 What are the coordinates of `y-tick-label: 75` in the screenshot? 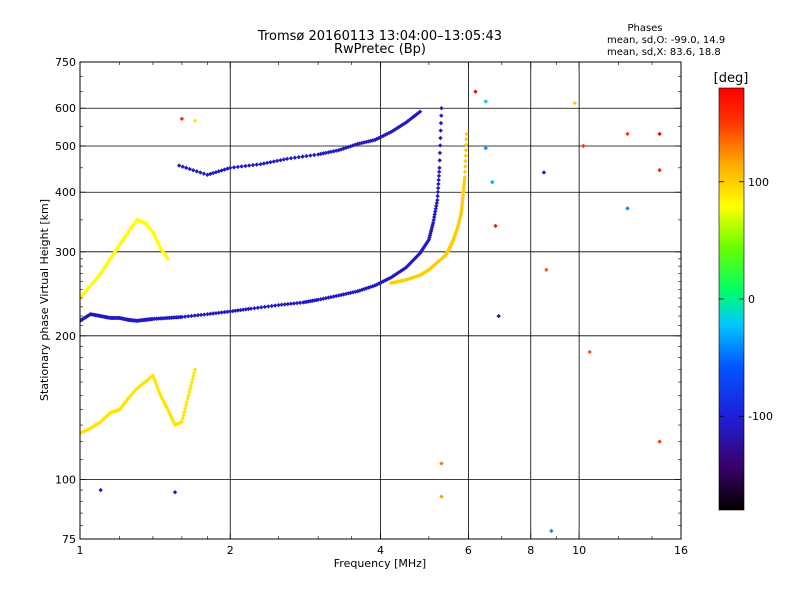 It's located at (69, 539).